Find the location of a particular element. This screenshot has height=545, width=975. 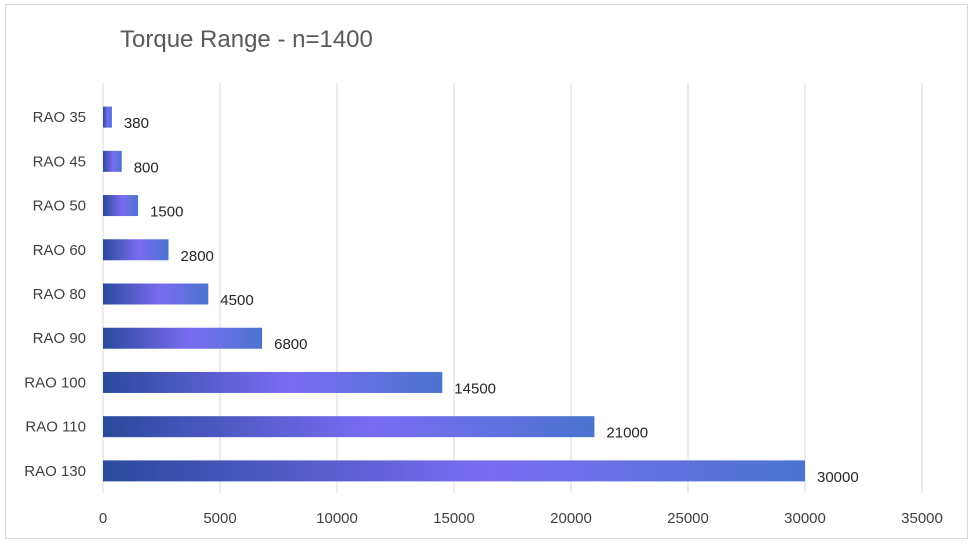

x-tick-label: 25000 is located at coordinates (688, 518).